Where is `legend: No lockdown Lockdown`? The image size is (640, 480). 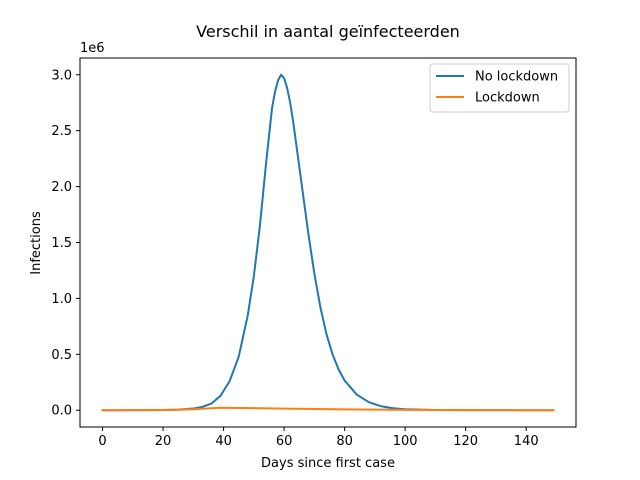 legend: No lockdown Lockdown is located at coordinates (499, 88).